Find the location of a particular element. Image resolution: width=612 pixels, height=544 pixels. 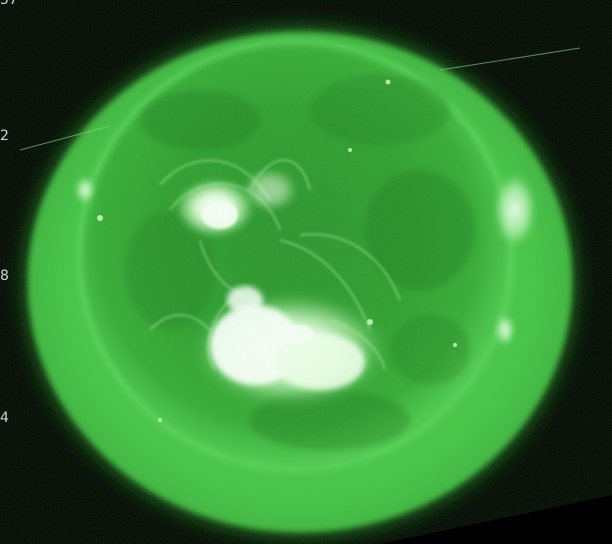

axis-tick-label: 4 is located at coordinates (4, 418).